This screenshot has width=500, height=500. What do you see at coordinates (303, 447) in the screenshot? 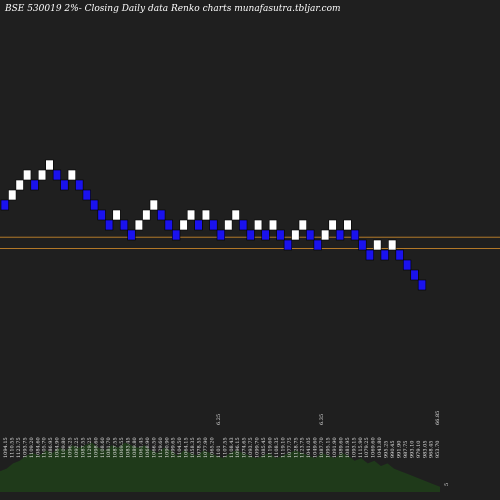
I see `price-label-47: 1123.75` at bounding box center [303, 447].